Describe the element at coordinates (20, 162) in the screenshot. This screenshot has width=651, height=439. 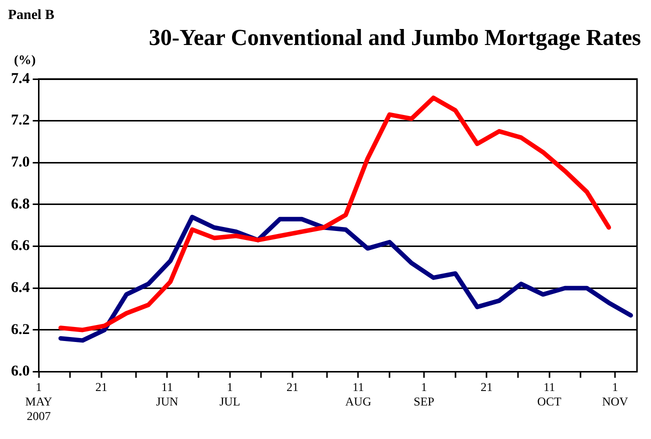
I see `y-tick-label: 7.0` at that location.